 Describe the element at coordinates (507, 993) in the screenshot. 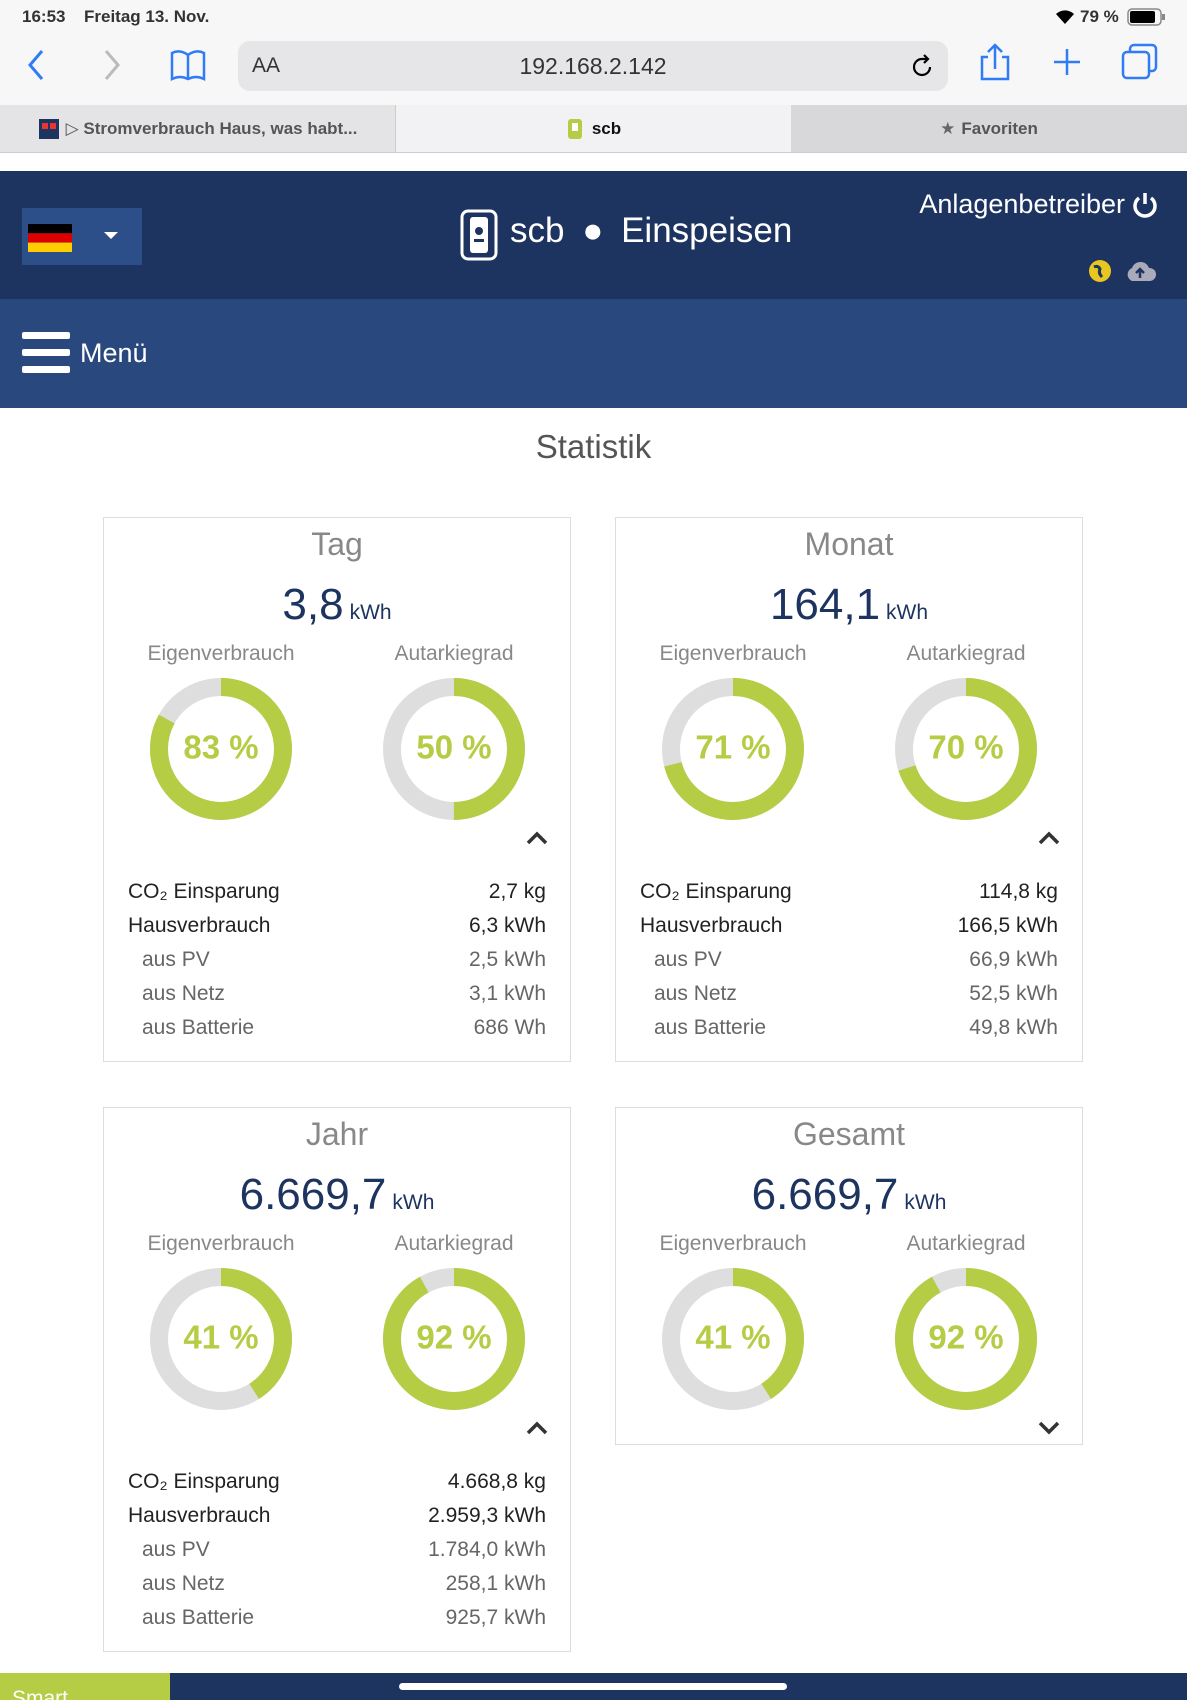

I see `detail-value: 3,1 kWh` at that location.